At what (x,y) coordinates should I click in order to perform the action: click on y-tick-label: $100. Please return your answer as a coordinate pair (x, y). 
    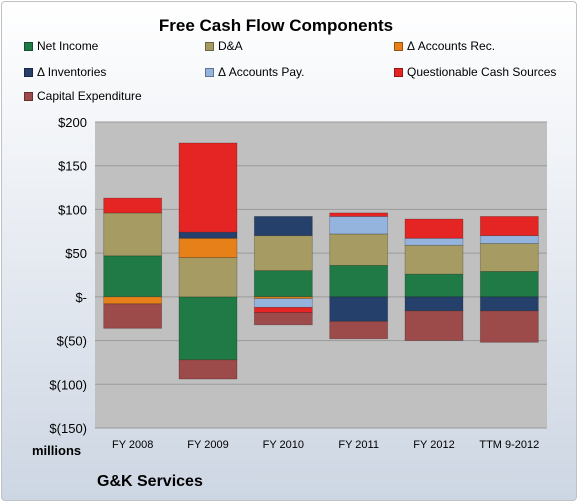
    Looking at the image, I should click on (72, 209).